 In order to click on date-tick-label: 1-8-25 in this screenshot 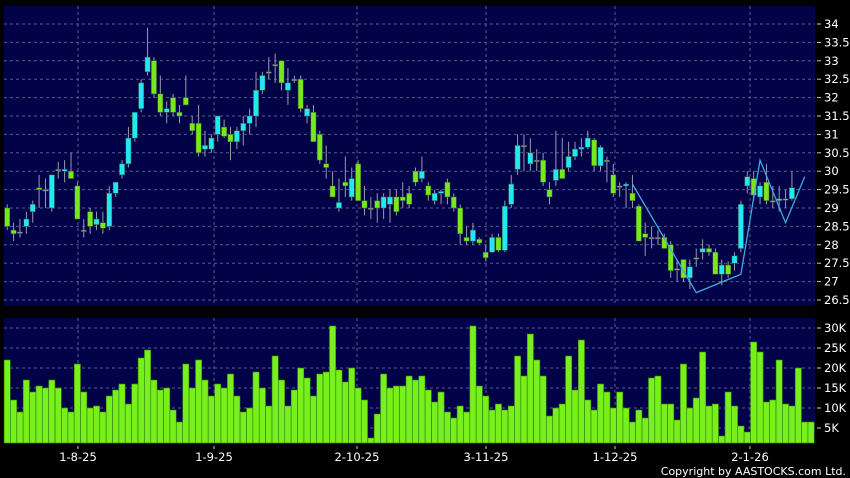, I will do `click(78, 457)`.